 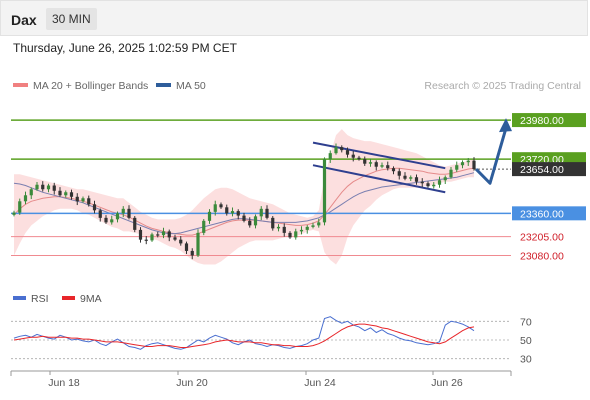 I want to click on ma50-swatch, so click(x=163, y=85).